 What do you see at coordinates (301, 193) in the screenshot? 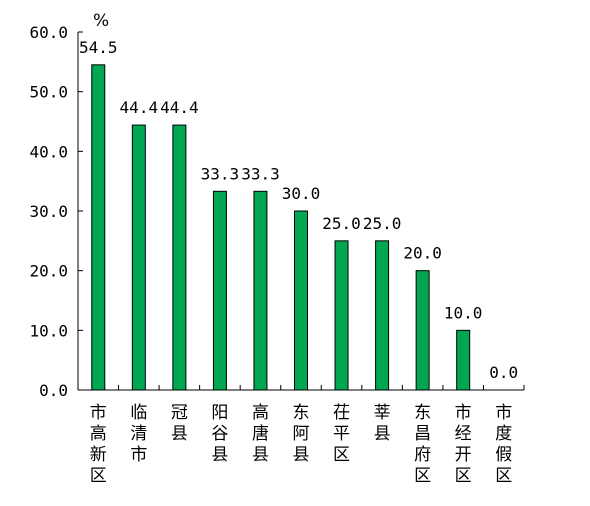
I see `bar-value-label: 30.0` at bounding box center [301, 193].